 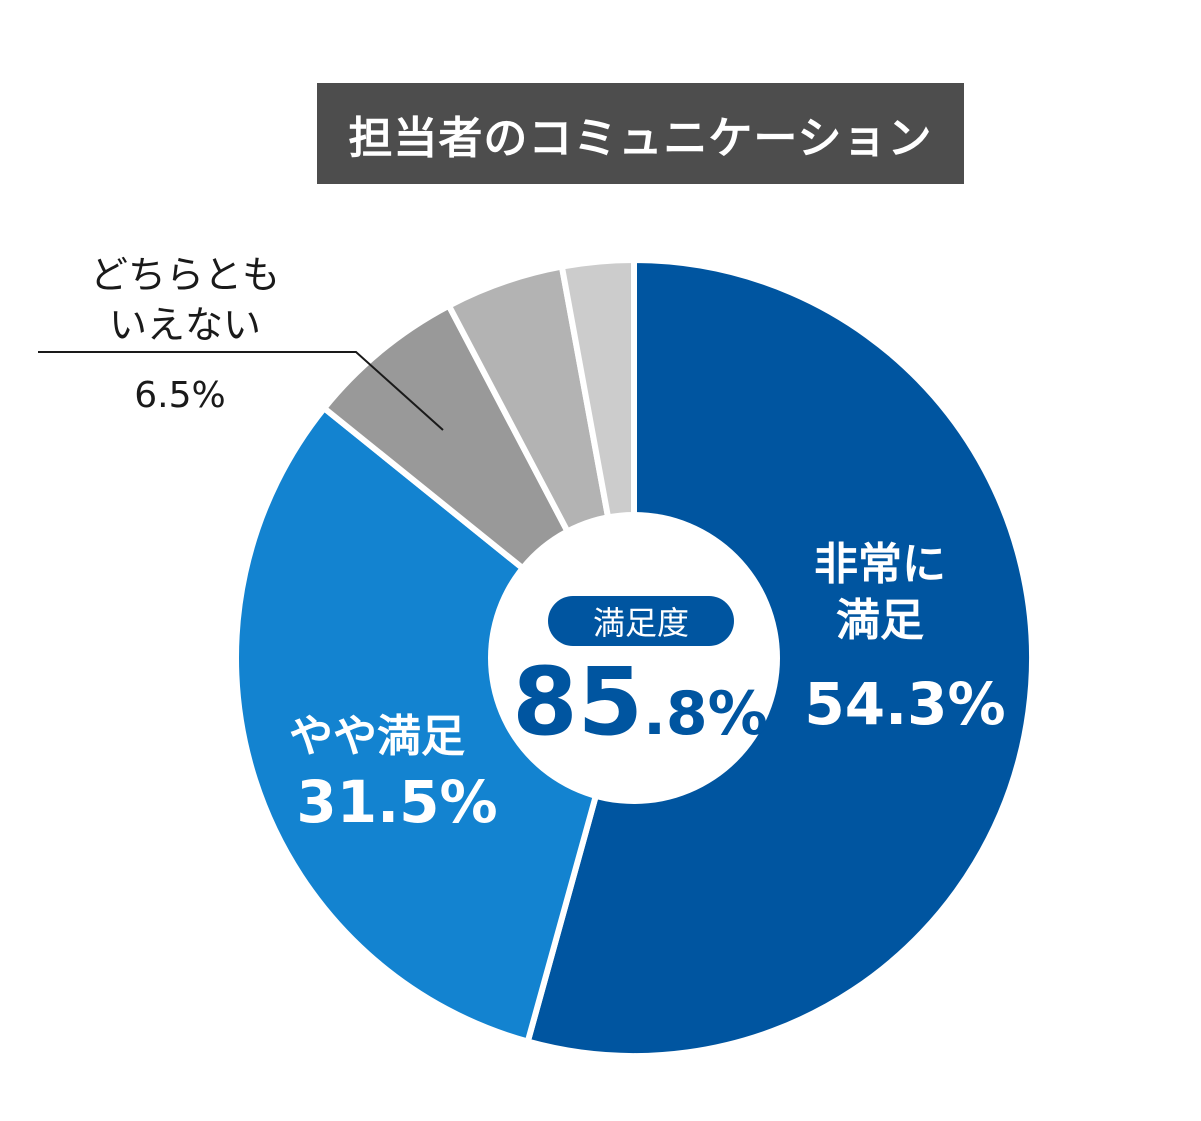 I want to click on slice-value-somewhat-satisfied: 31.5%, so click(x=397, y=802).